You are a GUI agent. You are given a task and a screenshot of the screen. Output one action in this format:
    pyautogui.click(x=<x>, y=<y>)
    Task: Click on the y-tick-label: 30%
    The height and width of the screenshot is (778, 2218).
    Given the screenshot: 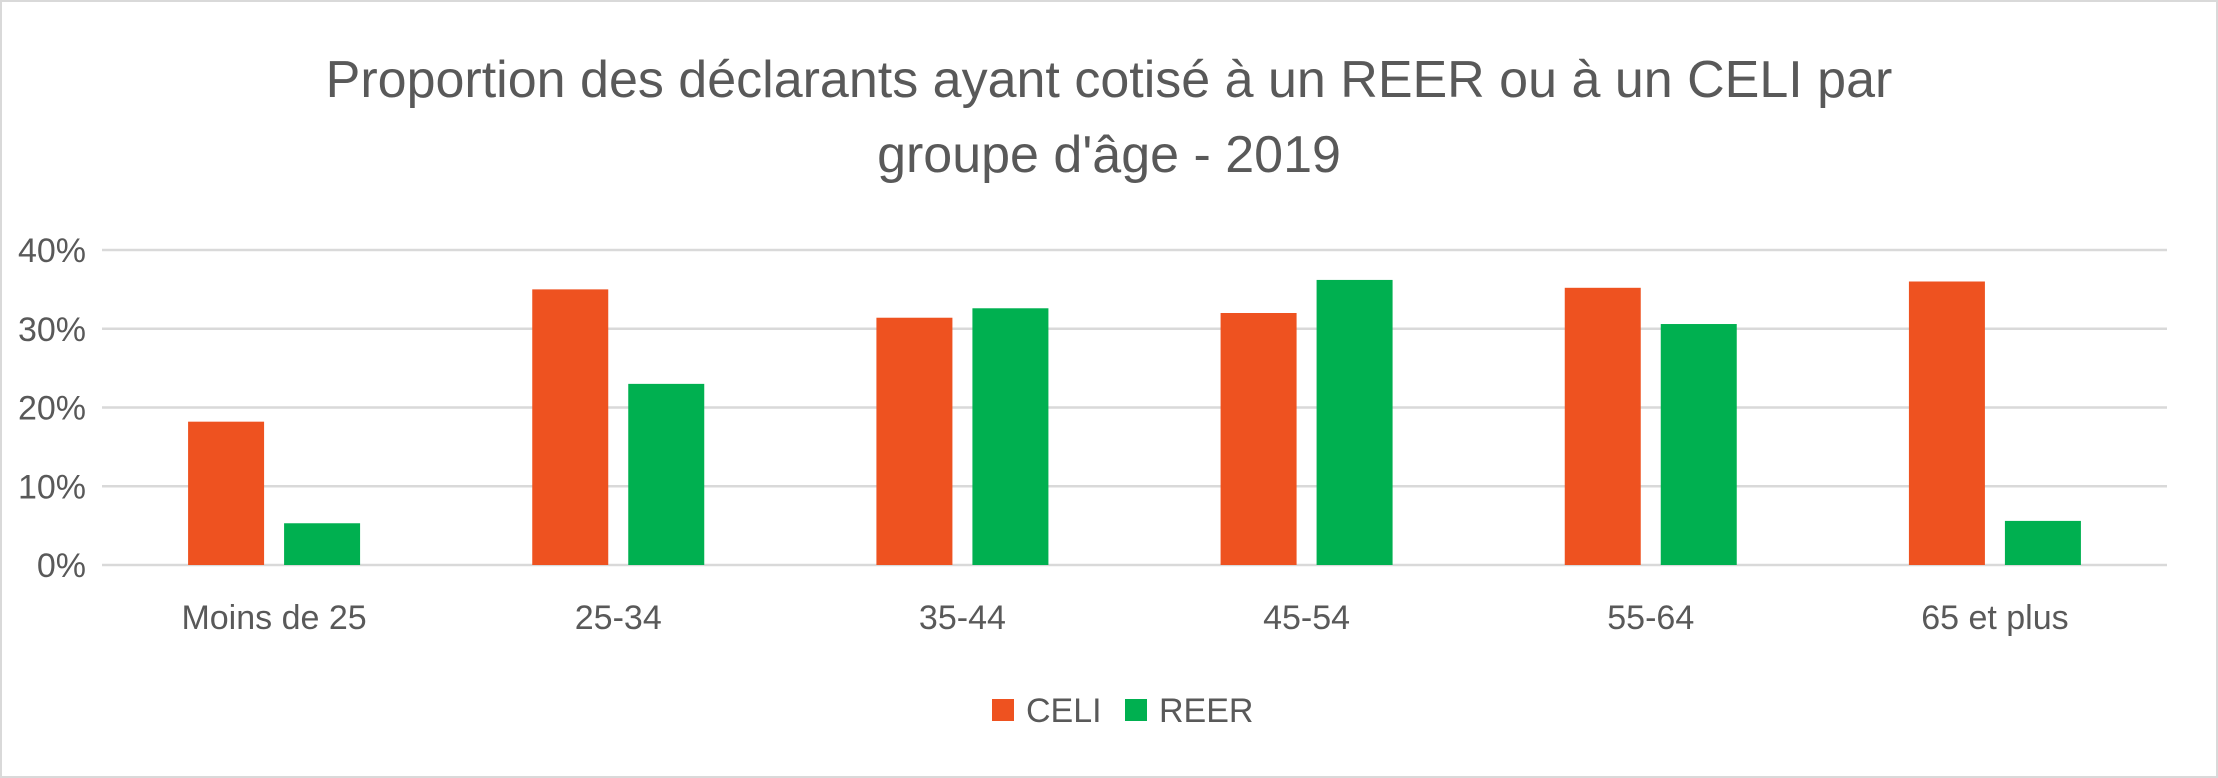 What is the action you would take?
    pyautogui.click(x=52, y=330)
    